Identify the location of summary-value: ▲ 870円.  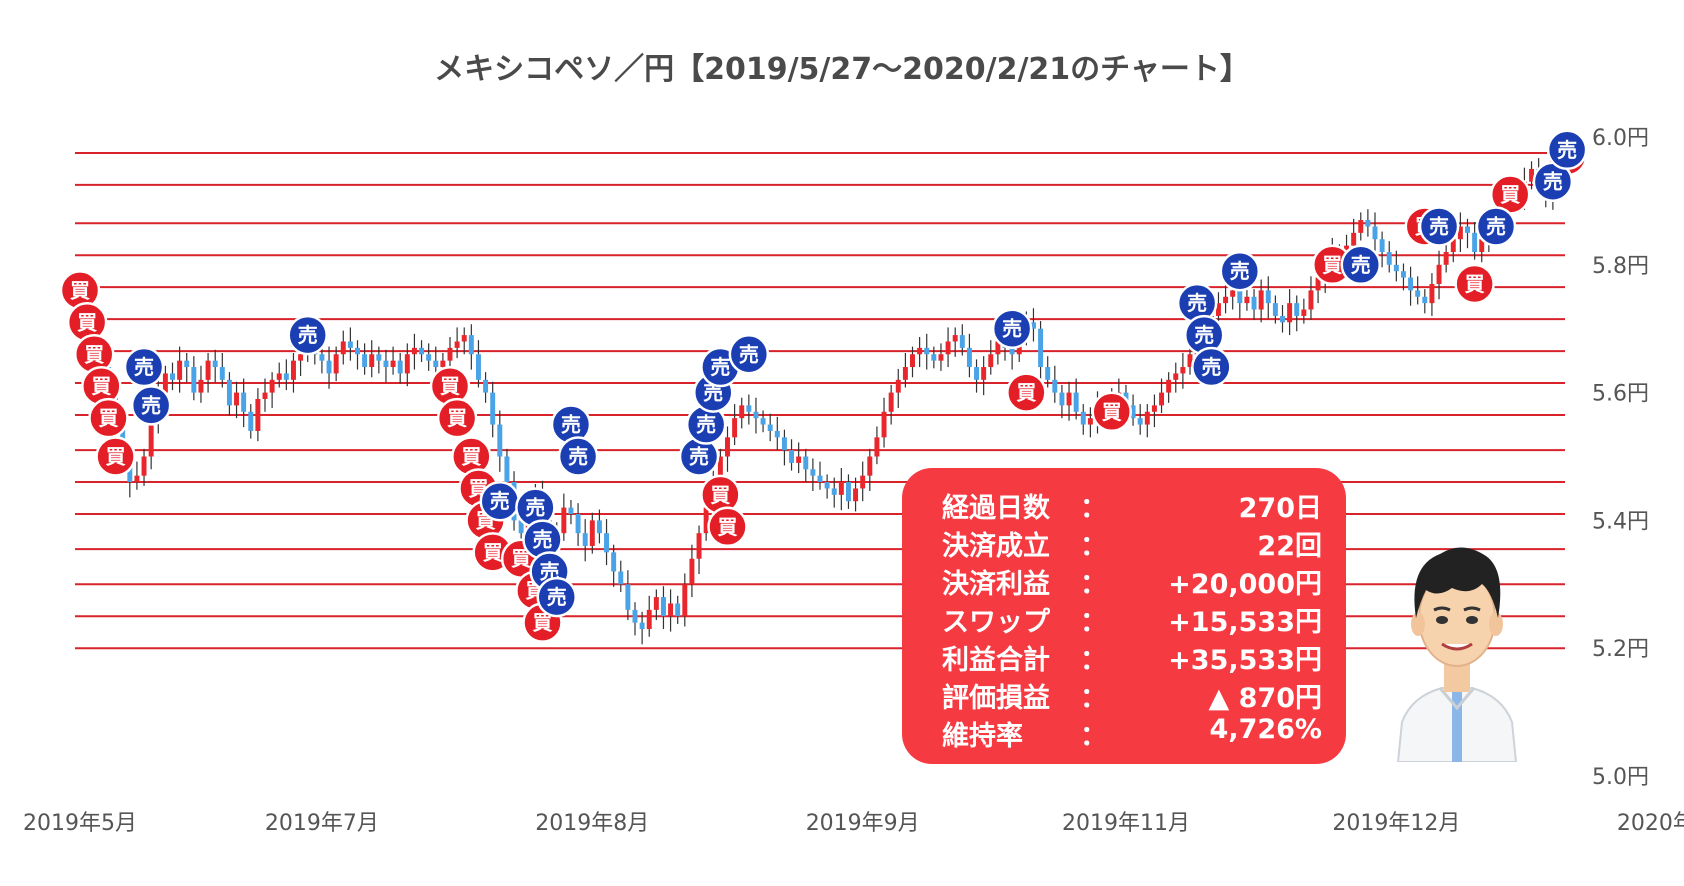
(1265, 698).